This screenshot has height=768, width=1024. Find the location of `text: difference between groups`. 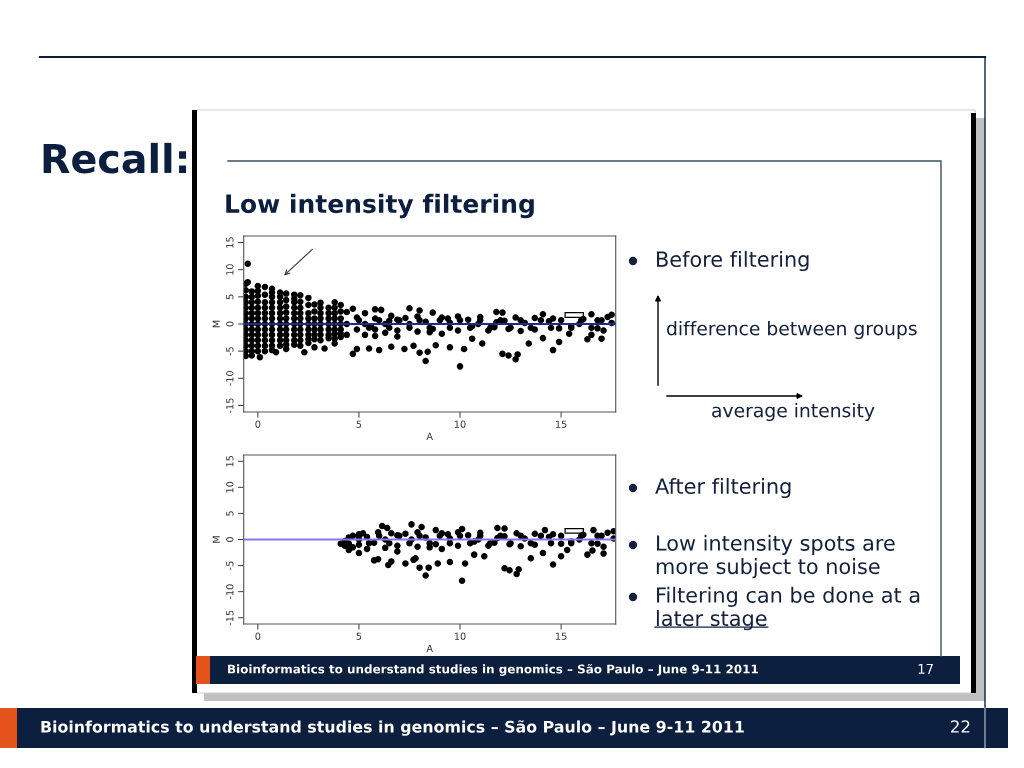

text: difference between groups is located at coordinates (792, 330).